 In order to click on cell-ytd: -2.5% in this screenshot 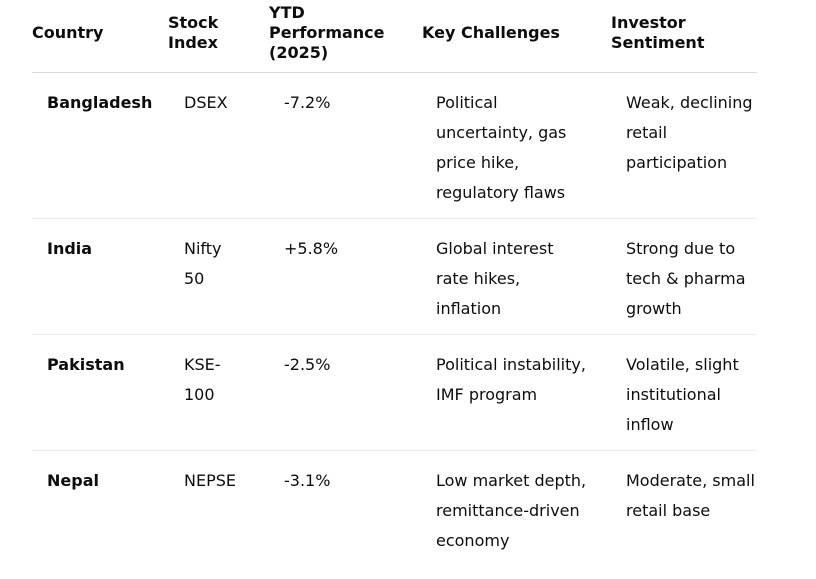, I will do `click(307, 364)`.